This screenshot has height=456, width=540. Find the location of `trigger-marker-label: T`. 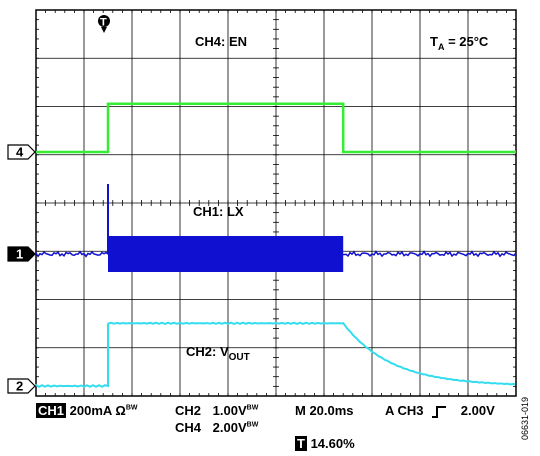

trigger-marker-label: T is located at coordinates (103, 23).